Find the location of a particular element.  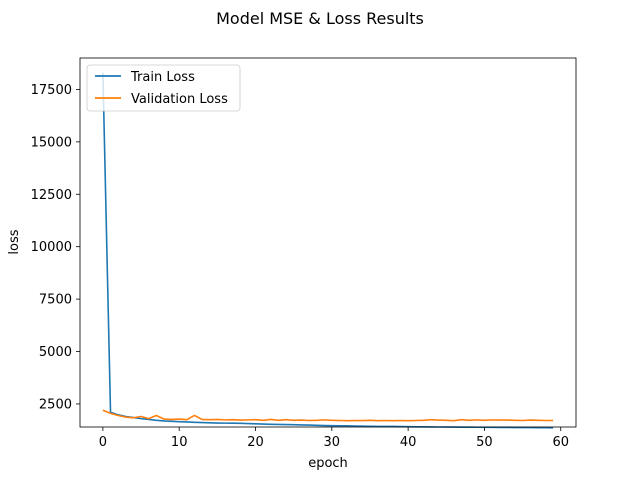

x-tick-label: 10 is located at coordinates (179, 442).